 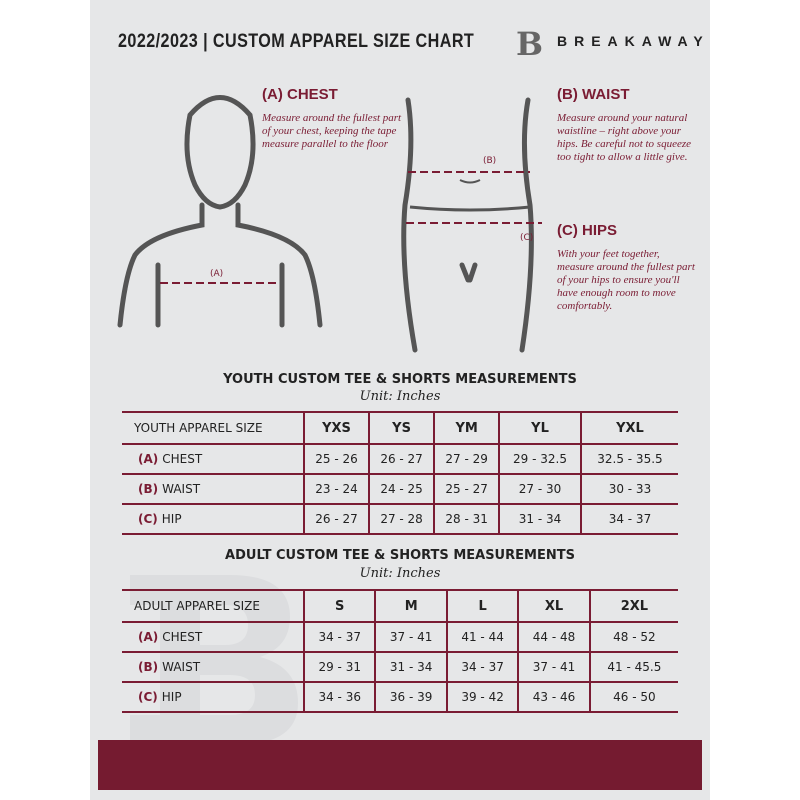 What do you see at coordinates (300, 94) in the screenshot?
I see `chest-heading: (A) CHEST` at bounding box center [300, 94].